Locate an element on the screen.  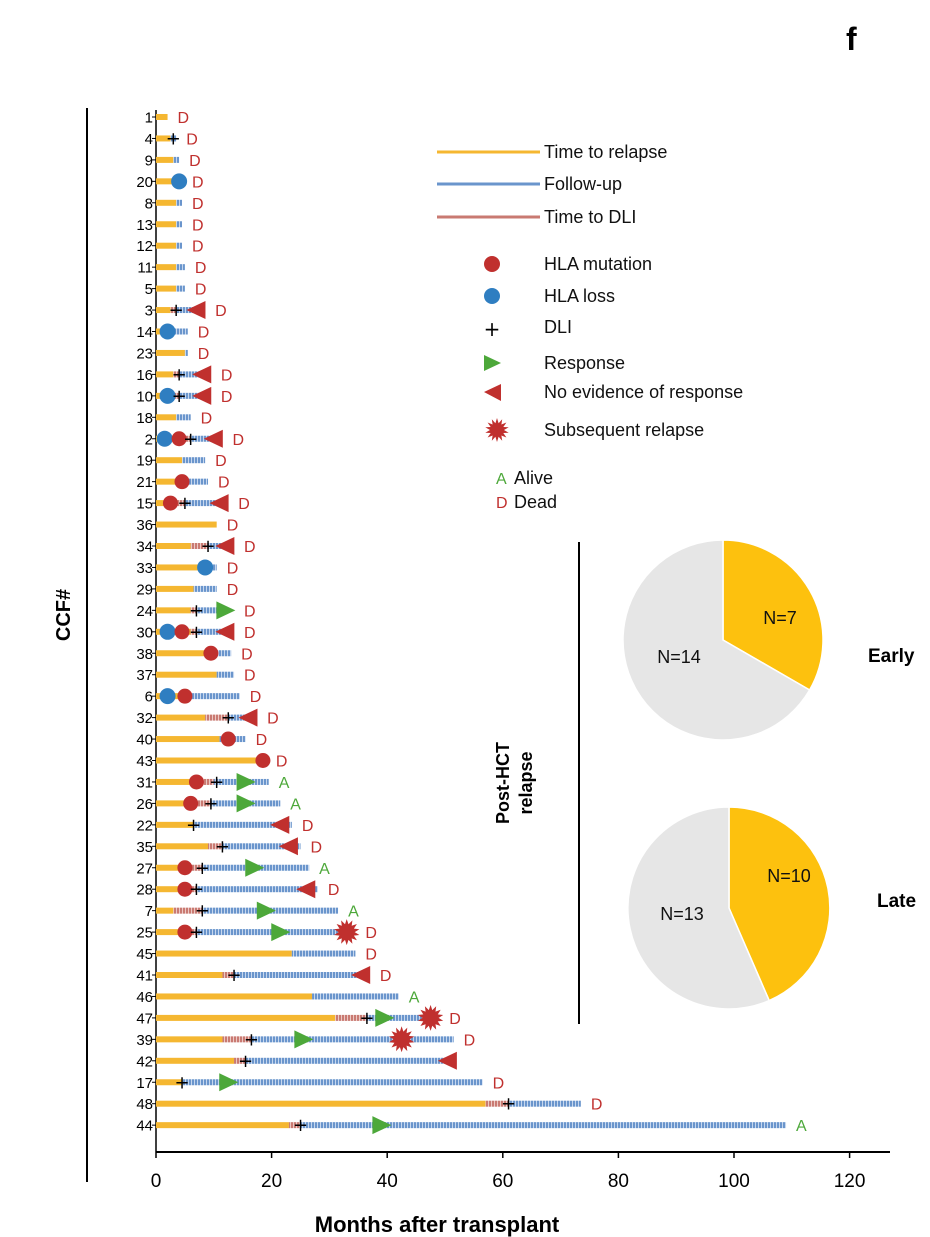
patient-row: 7 + A is located at coordinates (252, 911).